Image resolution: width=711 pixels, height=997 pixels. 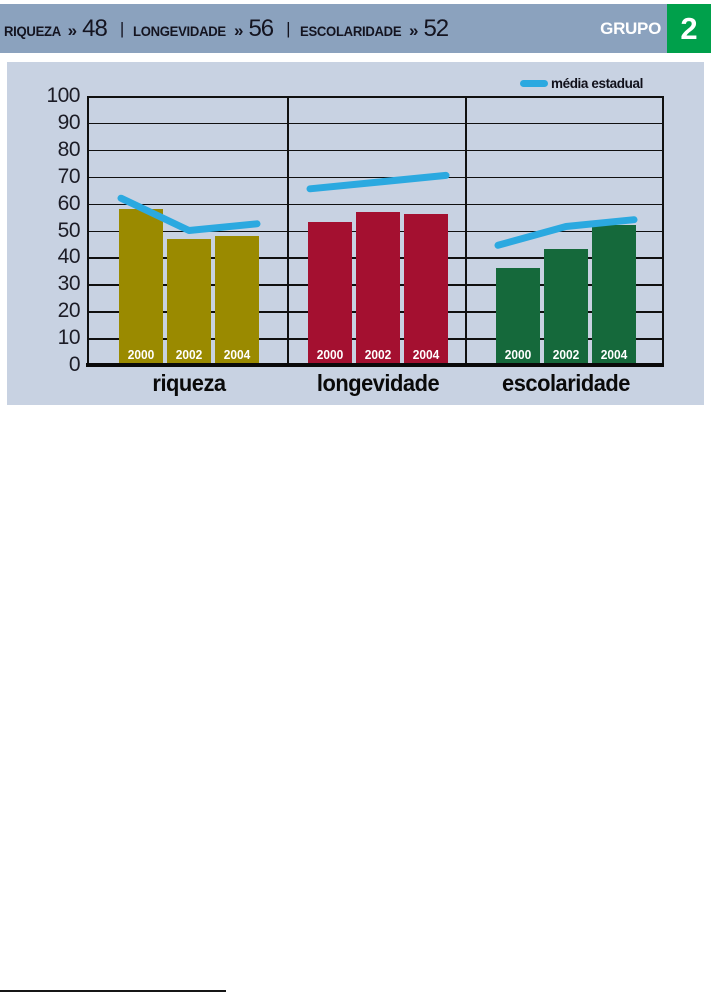 I want to click on category-label-longevidade: longevidade, so click(x=378, y=383).